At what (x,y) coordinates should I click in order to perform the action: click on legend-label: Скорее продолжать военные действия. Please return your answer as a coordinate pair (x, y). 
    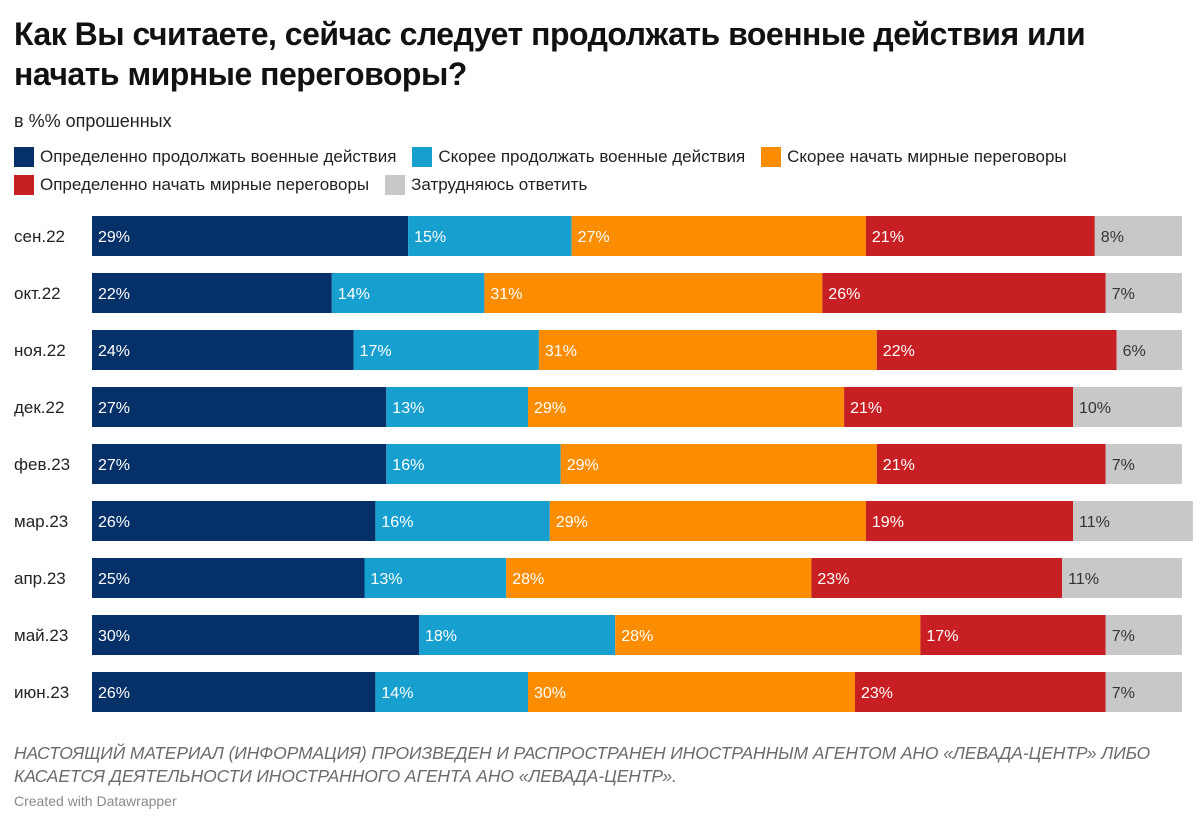
    Looking at the image, I should click on (592, 156).